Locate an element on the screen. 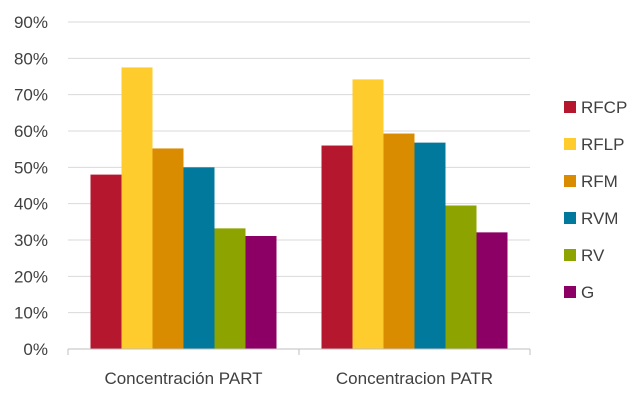  legend-label-rv: RV is located at coordinates (593, 255).